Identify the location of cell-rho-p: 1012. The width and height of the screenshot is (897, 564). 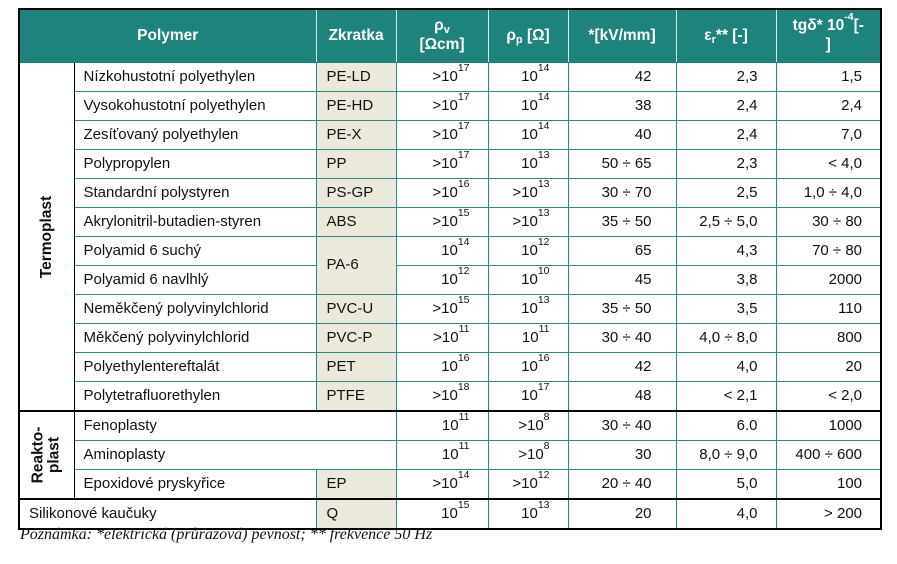
(528, 251).